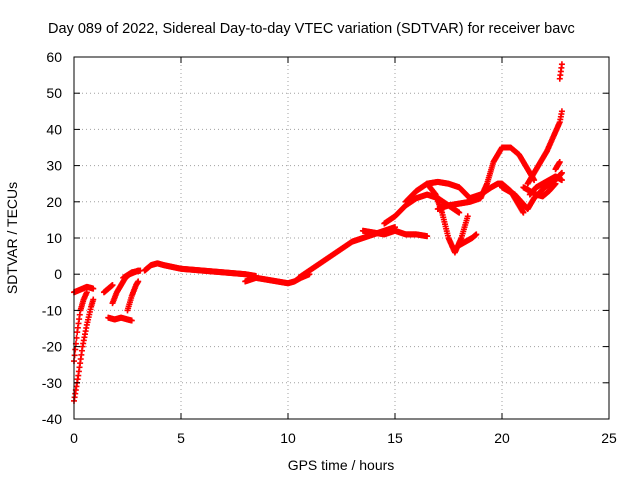 Image resolution: width=640 pixels, height=480 pixels. Describe the element at coordinates (288, 438) in the screenshot. I see `x-tick-label: 10` at that location.